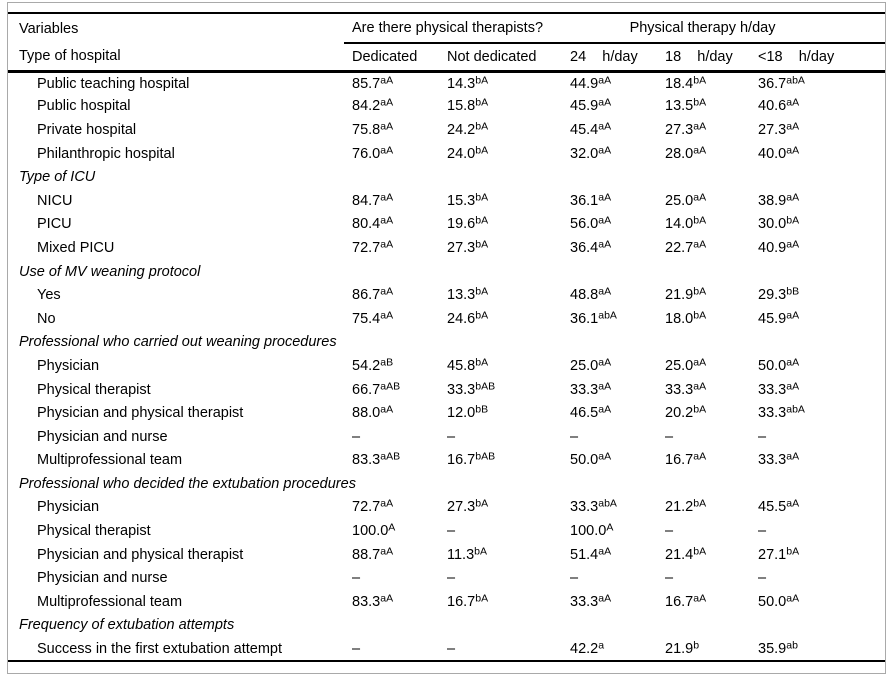 The height and width of the screenshot is (680, 895). Describe the element at coordinates (68, 365) in the screenshot. I see `row-label: Physician` at that location.